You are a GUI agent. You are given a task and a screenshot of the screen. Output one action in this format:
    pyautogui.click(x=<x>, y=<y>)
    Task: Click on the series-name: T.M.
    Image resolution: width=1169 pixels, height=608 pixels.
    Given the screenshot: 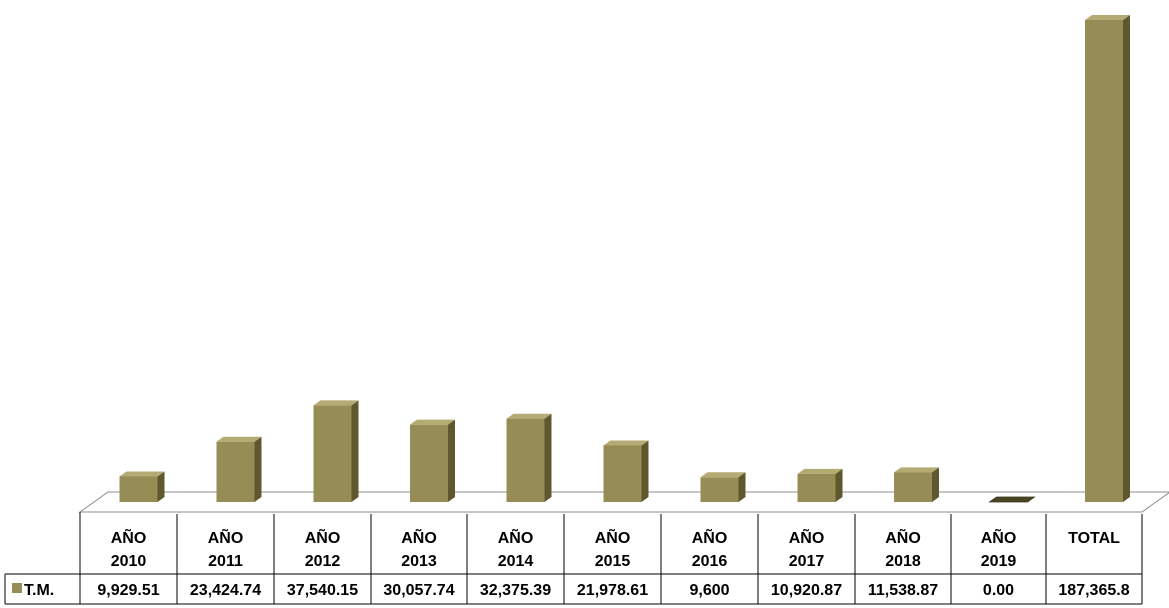 What is the action you would take?
    pyautogui.click(x=39, y=590)
    